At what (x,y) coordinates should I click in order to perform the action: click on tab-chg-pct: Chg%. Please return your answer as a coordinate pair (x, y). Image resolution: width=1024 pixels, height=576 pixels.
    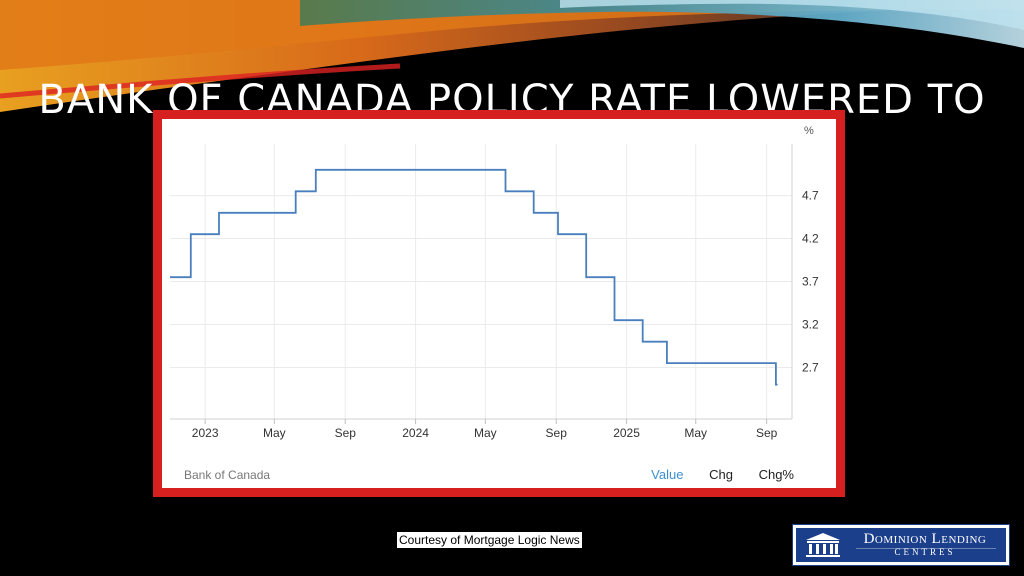
    Looking at the image, I should click on (776, 474).